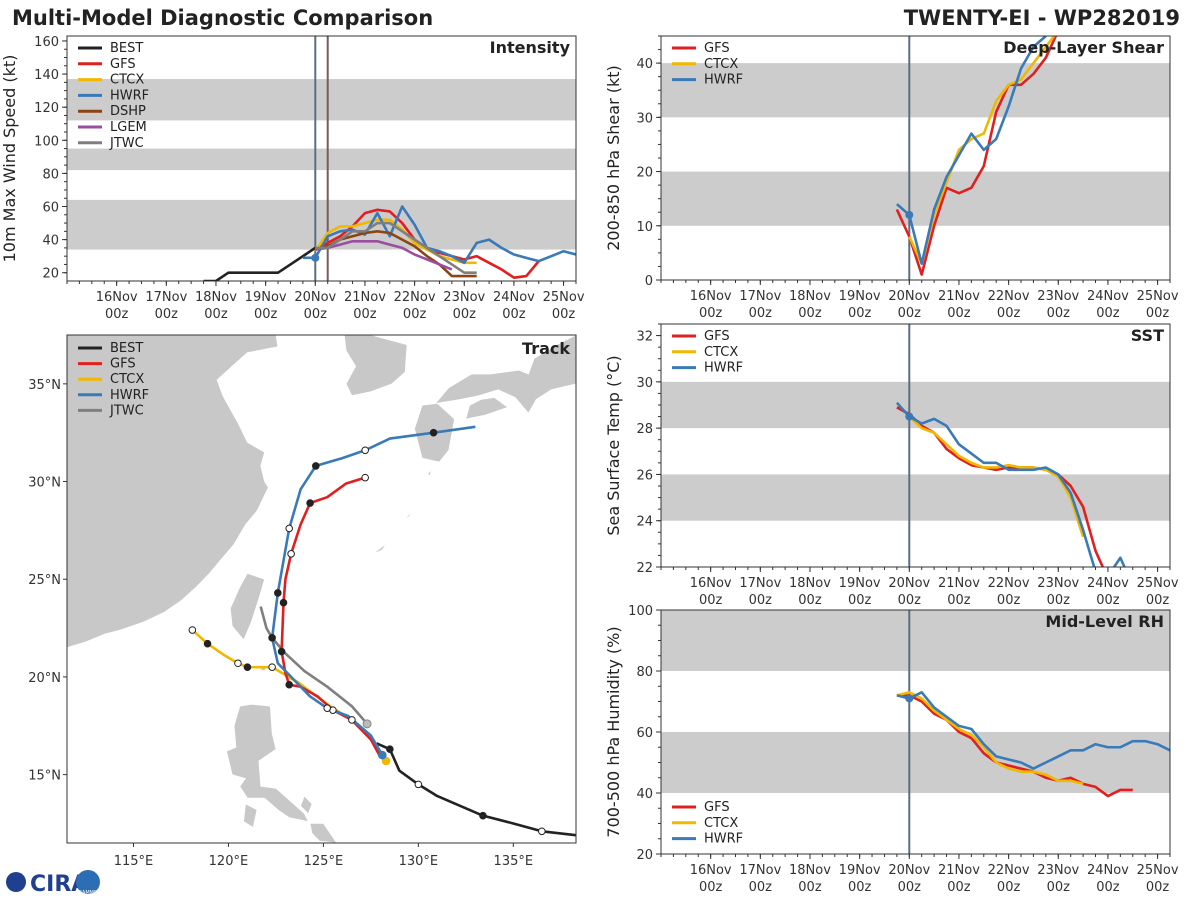 The image size is (1200, 900). What do you see at coordinates (216, 297) in the screenshot?
I see `x-tick-date: 18Nov` at bounding box center [216, 297].